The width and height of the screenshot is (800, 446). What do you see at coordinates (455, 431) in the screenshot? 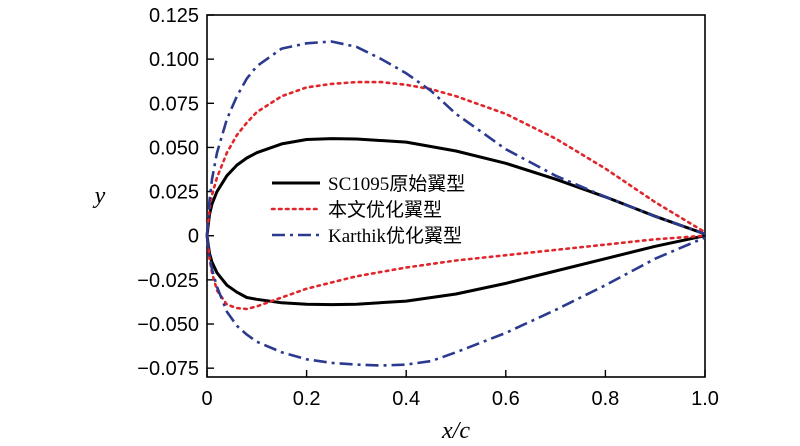
I see `x-axis-title: x/c` at bounding box center [455, 431].